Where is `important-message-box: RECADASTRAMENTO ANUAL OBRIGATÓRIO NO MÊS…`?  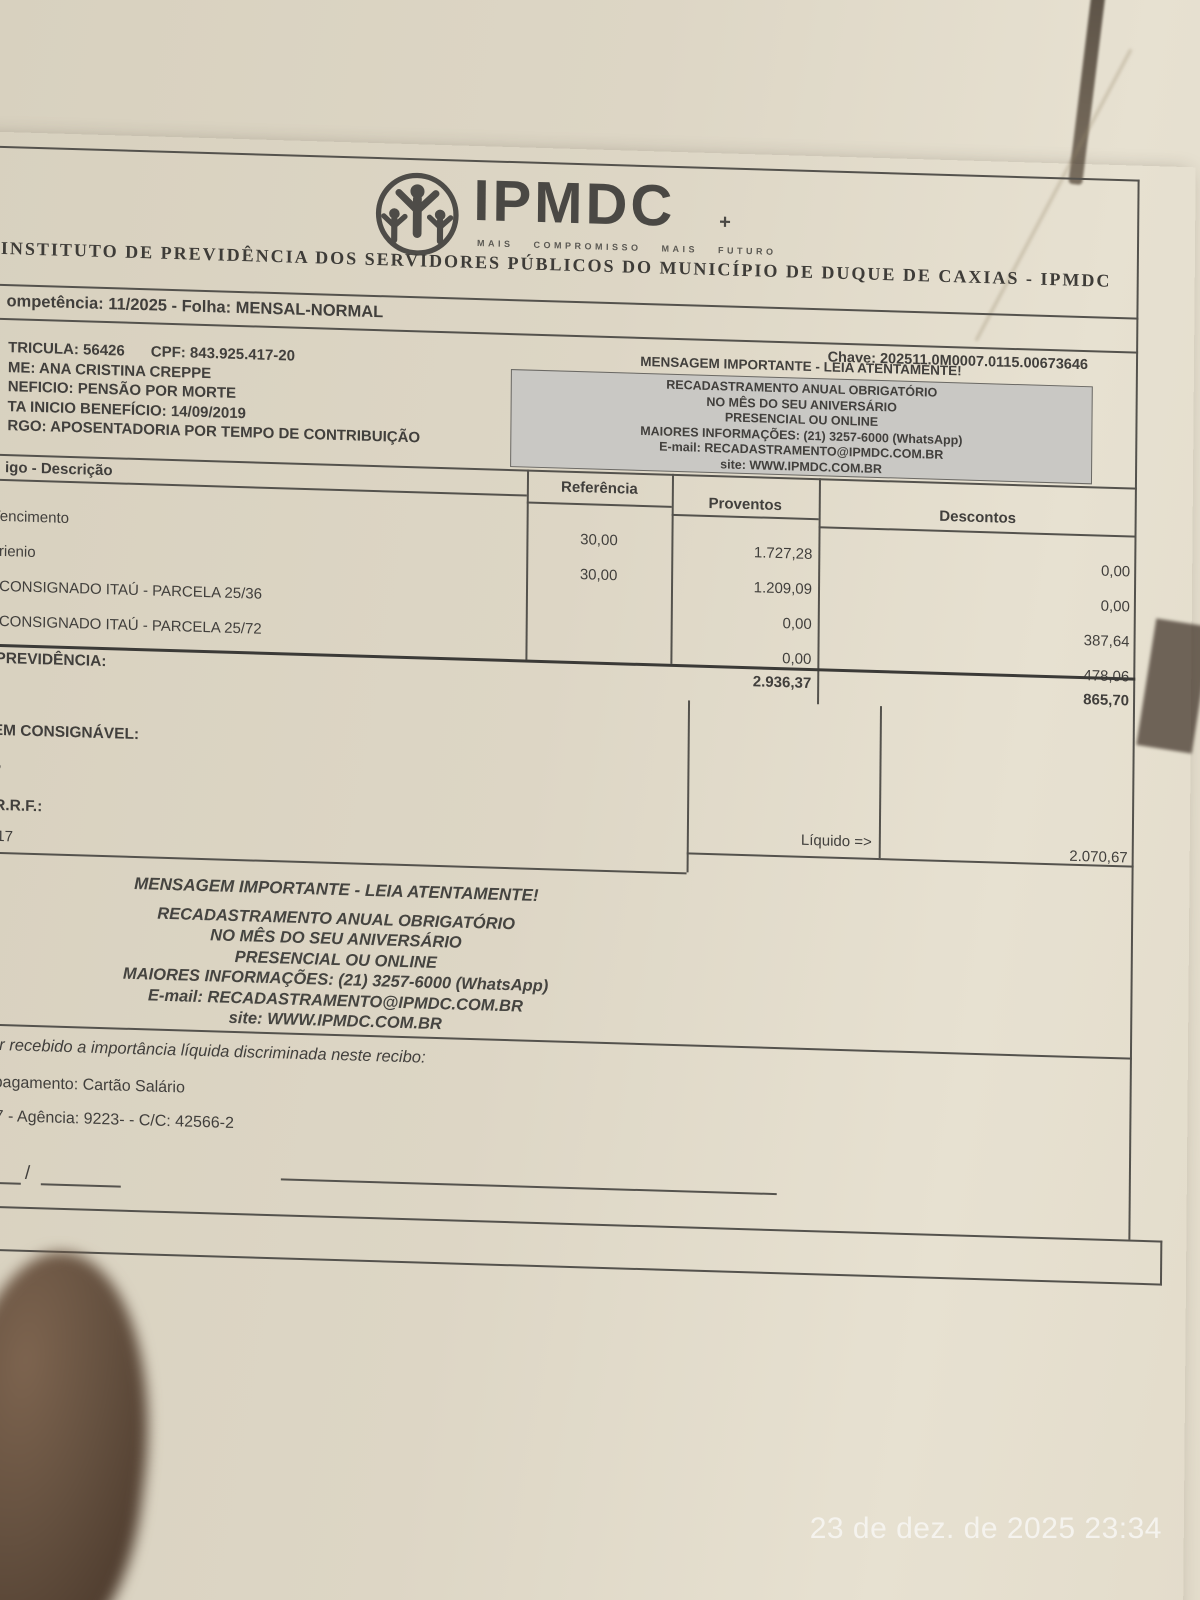
important-message-box: RECADASTRAMENTO ANUAL OBRIGATÓRIO NO MÊS… is located at coordinates (801, 427).